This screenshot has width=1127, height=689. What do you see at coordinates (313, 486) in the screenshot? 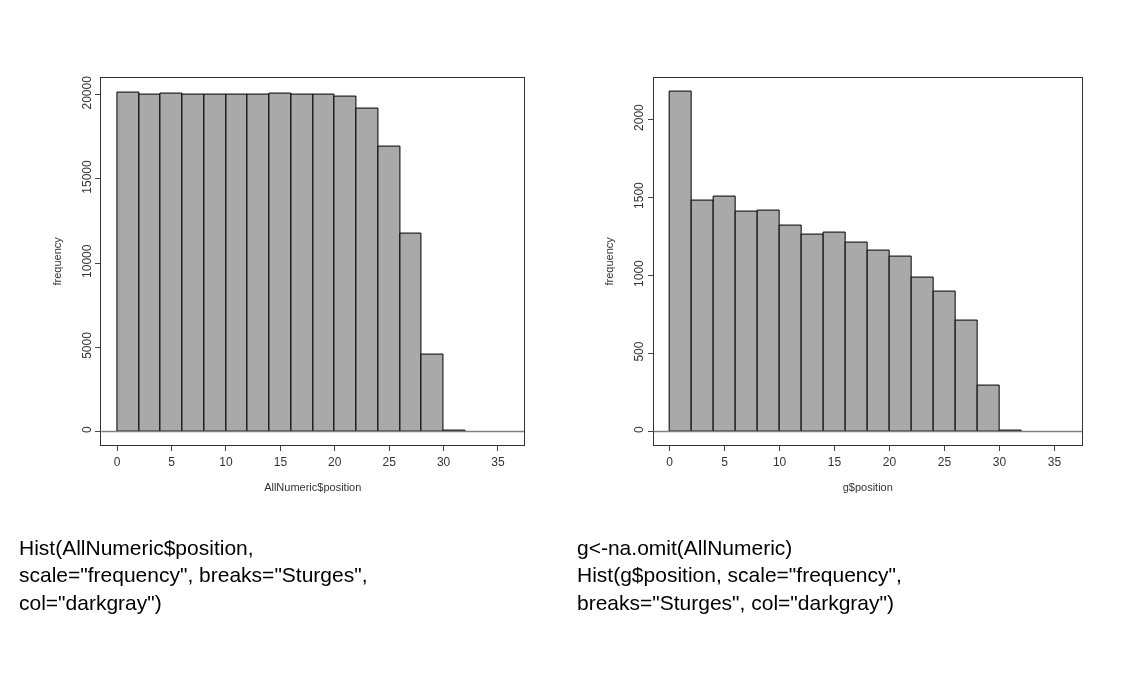
I see `x-axis-title: AllNumeric$position` at bounding box center [313, 486].